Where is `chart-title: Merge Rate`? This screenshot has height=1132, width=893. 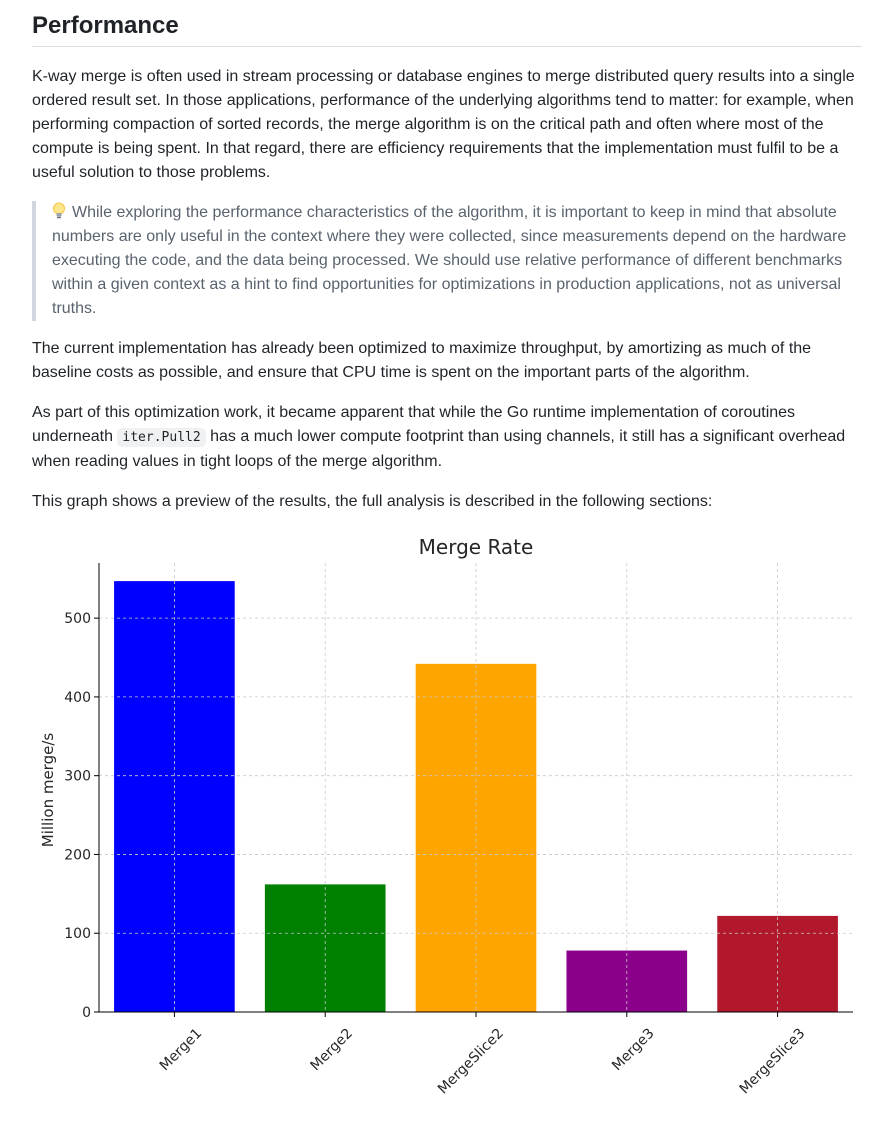 chart-title: Merge Rate is located at coordinates (476, 547).